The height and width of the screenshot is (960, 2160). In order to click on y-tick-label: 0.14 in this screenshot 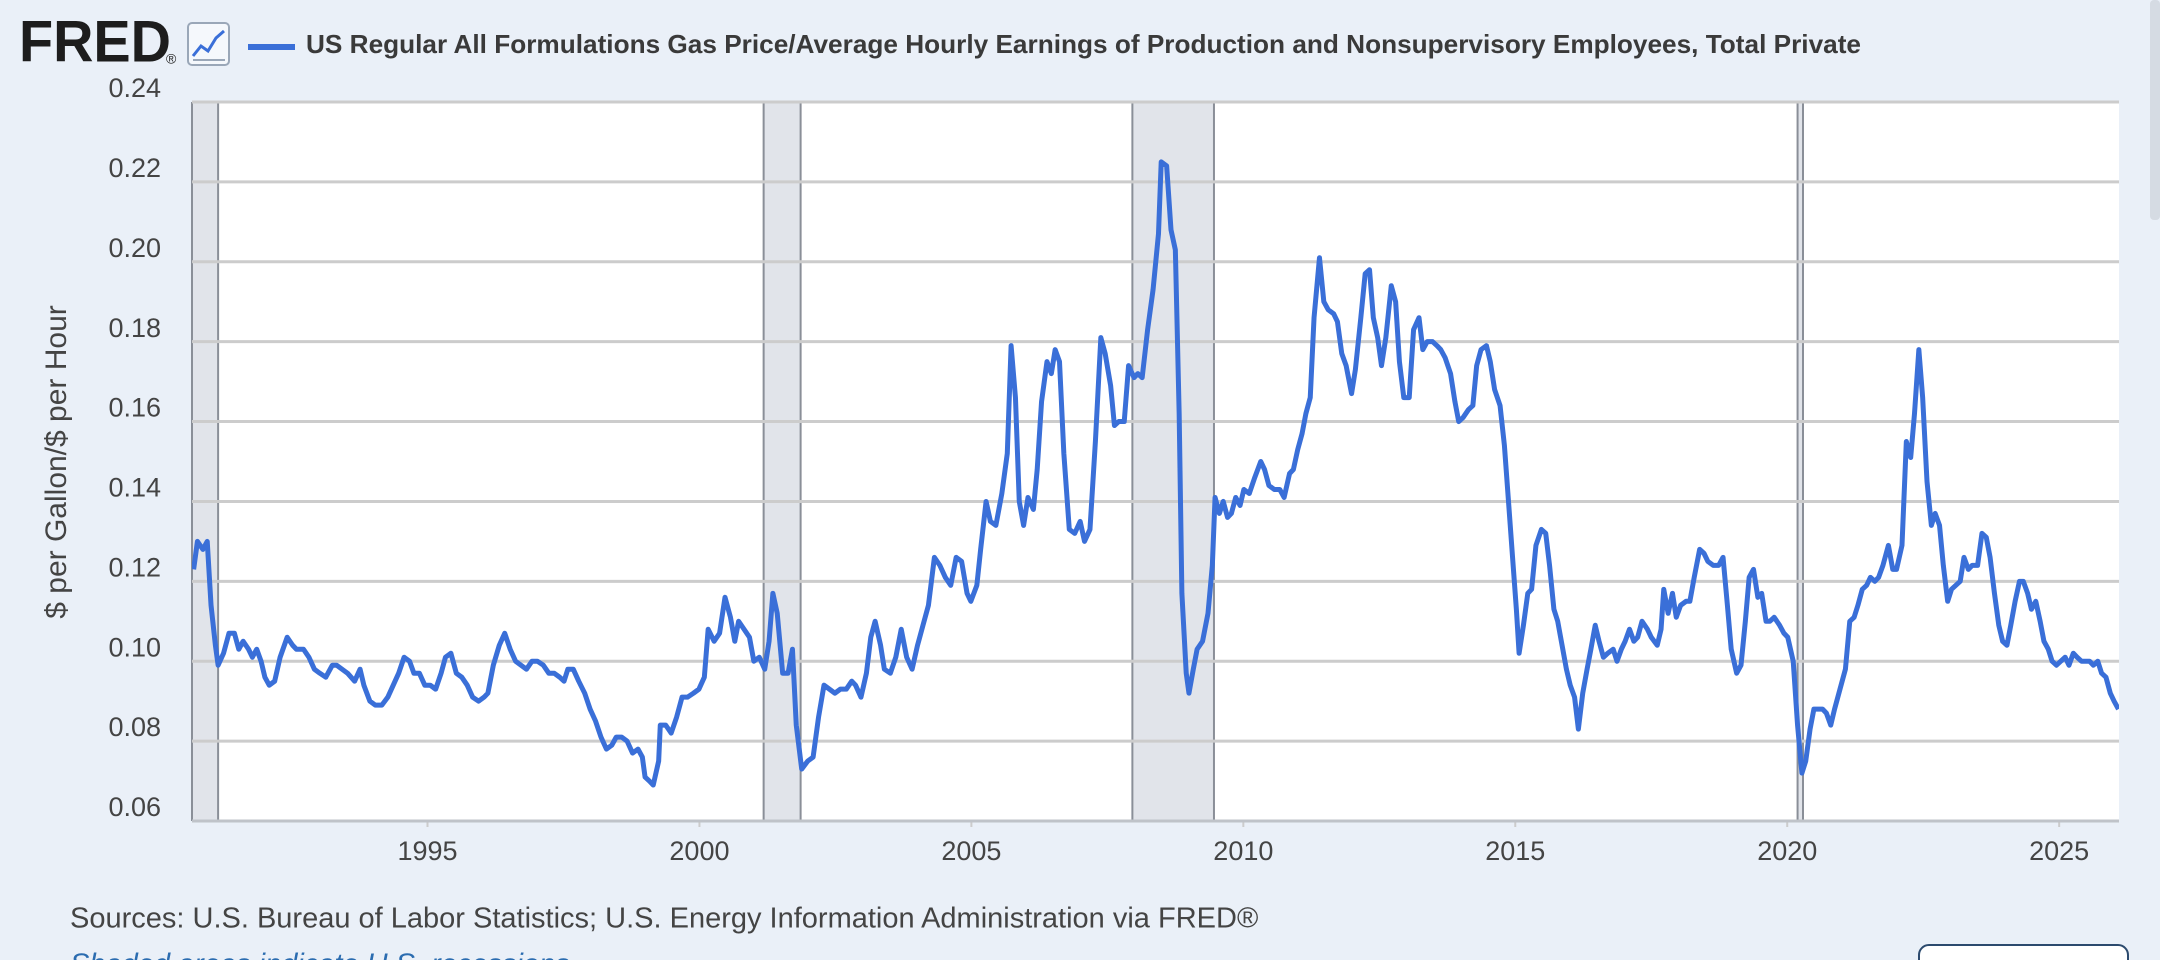, I will do `click(134, 488)`.